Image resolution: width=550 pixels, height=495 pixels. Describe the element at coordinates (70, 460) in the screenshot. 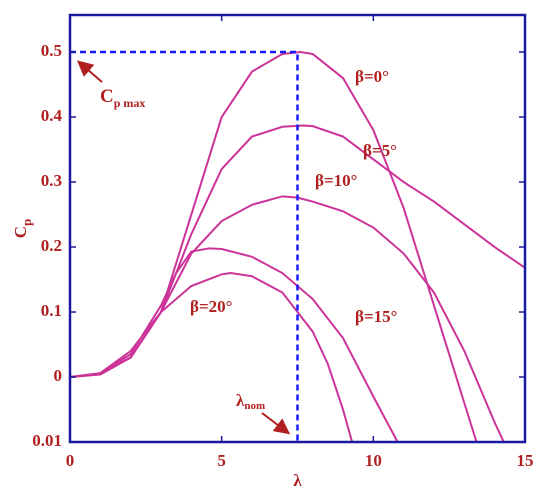

I see `x-tick-label: 0` at that location.